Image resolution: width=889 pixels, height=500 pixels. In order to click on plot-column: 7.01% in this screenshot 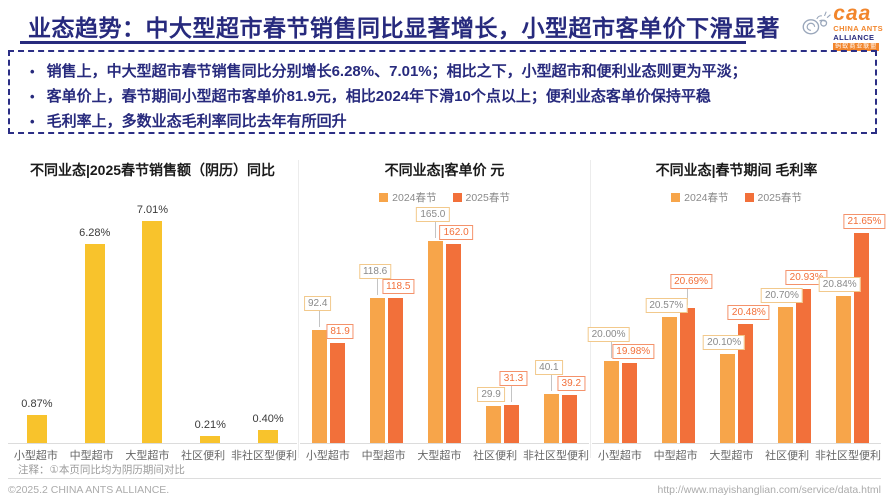, I will do `click(153, 323)`.